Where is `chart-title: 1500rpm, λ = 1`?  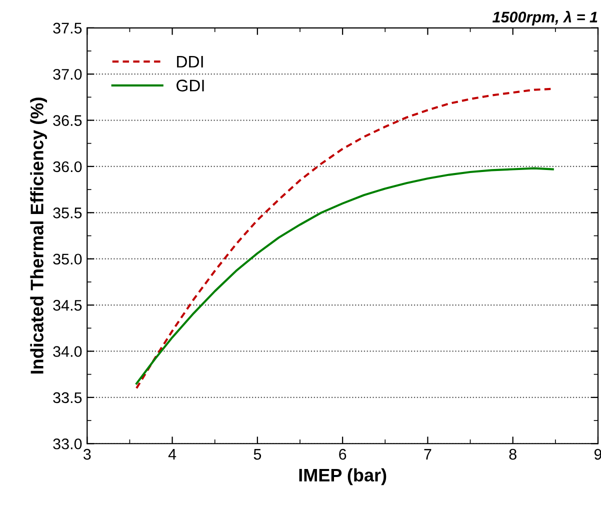 chart-title: 1500rpm, λ = 1 is located at coordinates (545, 18).